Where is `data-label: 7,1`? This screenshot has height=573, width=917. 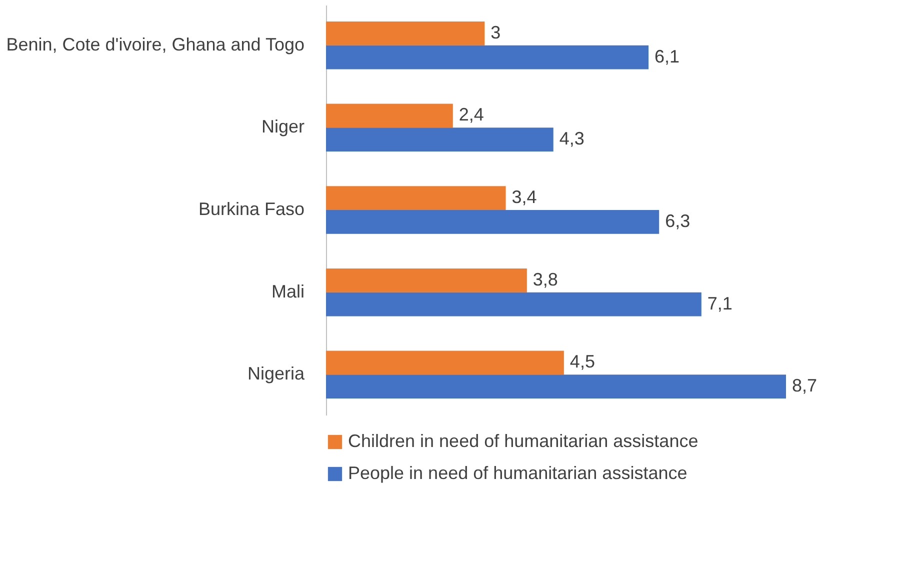
data-label: 7,1 is located at coordinates (719, 303).